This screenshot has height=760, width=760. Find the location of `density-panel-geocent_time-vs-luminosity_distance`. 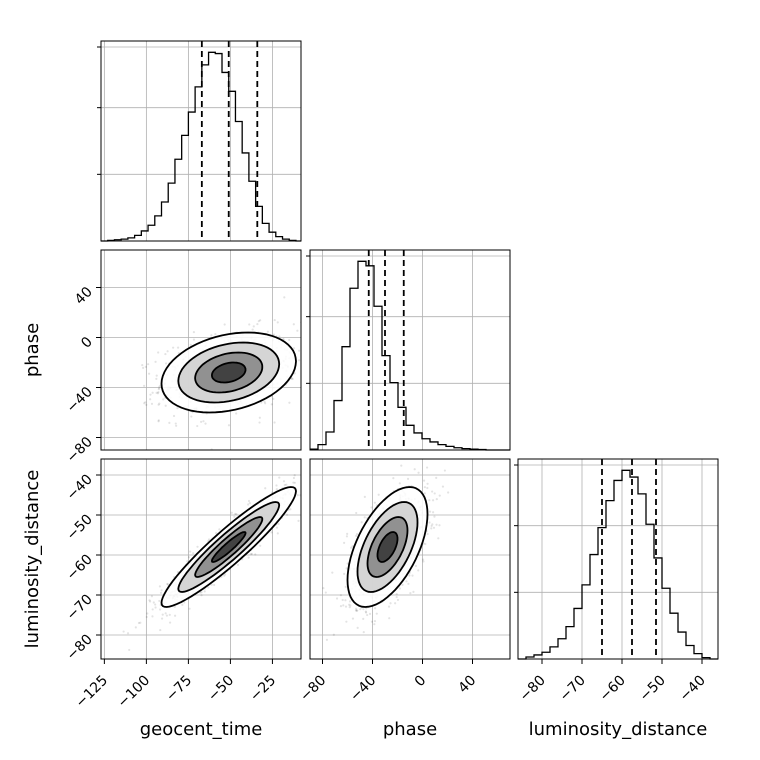

density-panel-geocent_time-vs-luminosity_distance is located at coordinates (213, 559).